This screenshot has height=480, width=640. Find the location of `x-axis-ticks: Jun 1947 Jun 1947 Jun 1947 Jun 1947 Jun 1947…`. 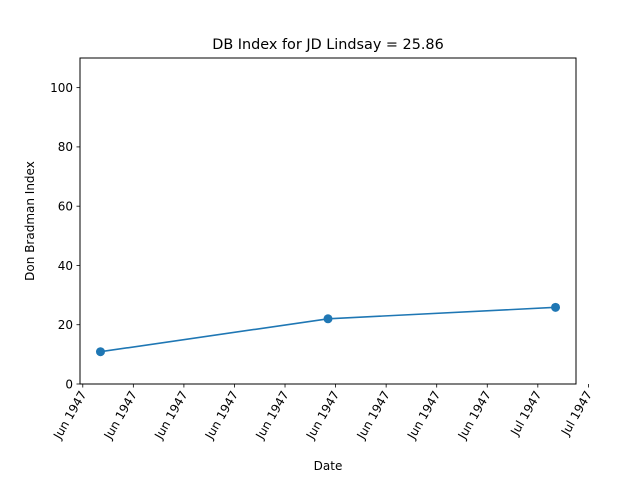

x-axis-ticks: Jun 1947 Jun 1947 Jun 1947 Jun 1947 Jun 1947… is located at coordinates (322, 413).